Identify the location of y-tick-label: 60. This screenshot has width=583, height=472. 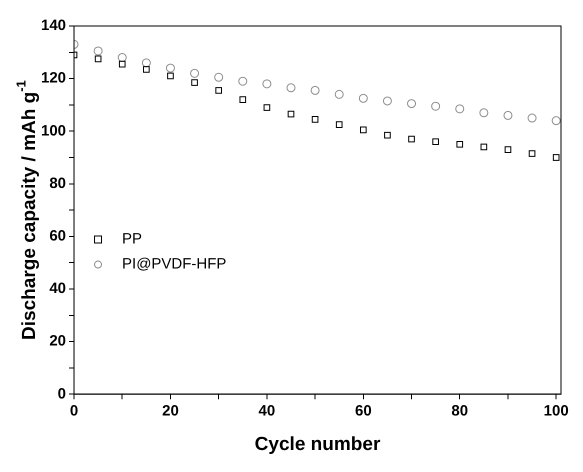
(57, 236).